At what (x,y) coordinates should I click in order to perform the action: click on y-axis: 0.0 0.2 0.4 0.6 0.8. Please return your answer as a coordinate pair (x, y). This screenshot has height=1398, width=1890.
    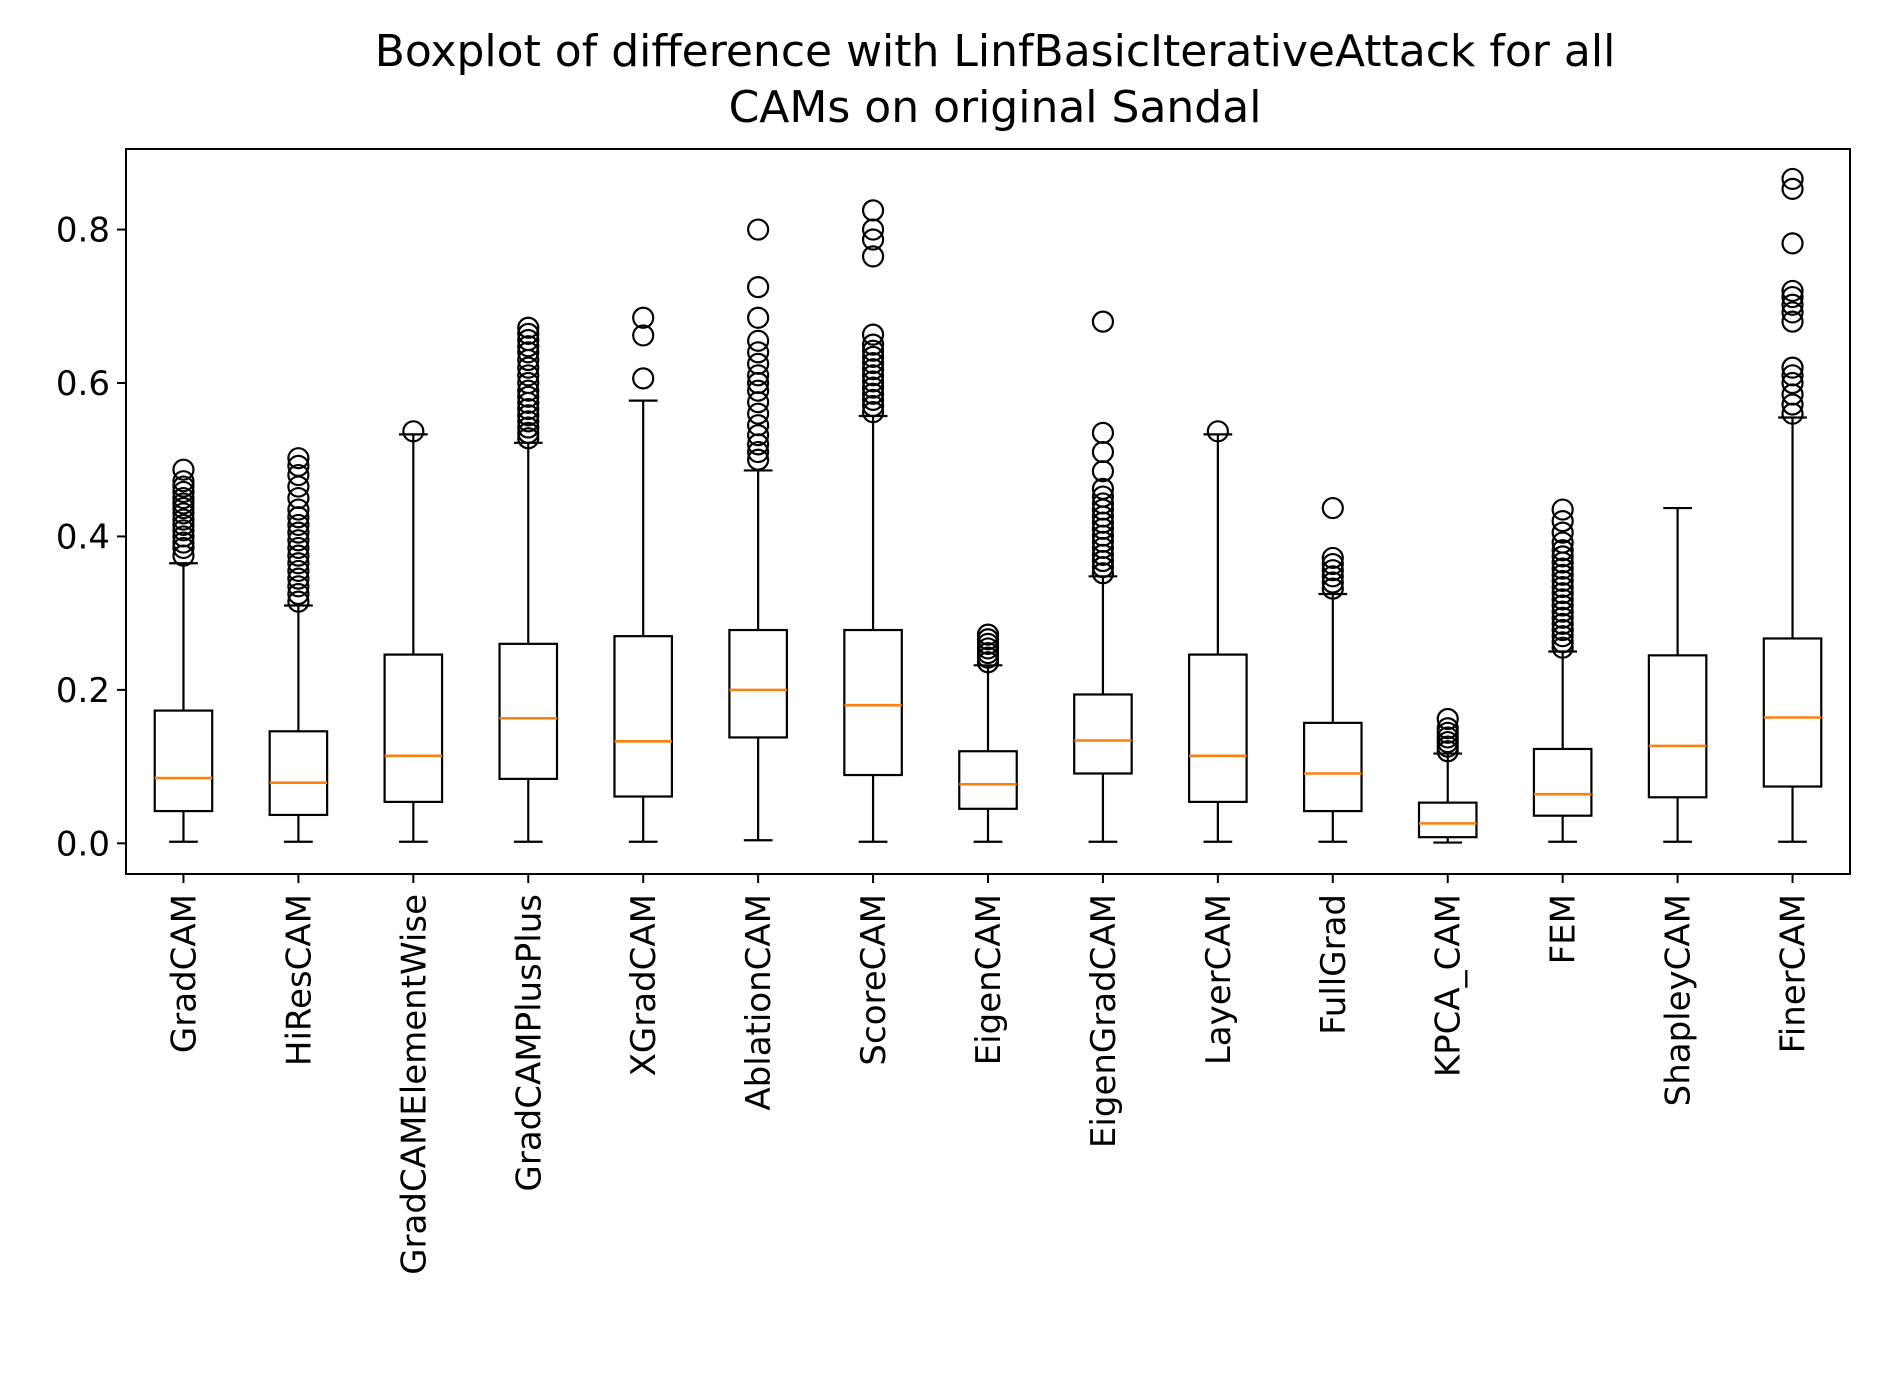
    Looking at the image, I should click on (91, 537).